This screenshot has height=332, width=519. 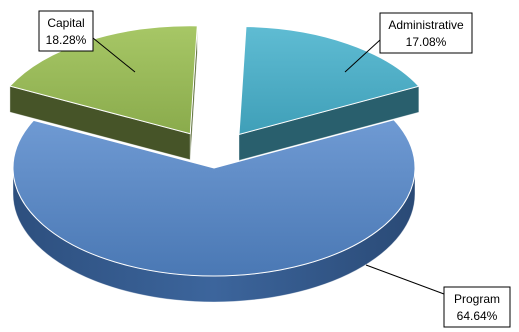 What do you see at coordinates (362, 56) in the screenshot?
I see `administrative-leader-line` at bounding box center [362, 56].